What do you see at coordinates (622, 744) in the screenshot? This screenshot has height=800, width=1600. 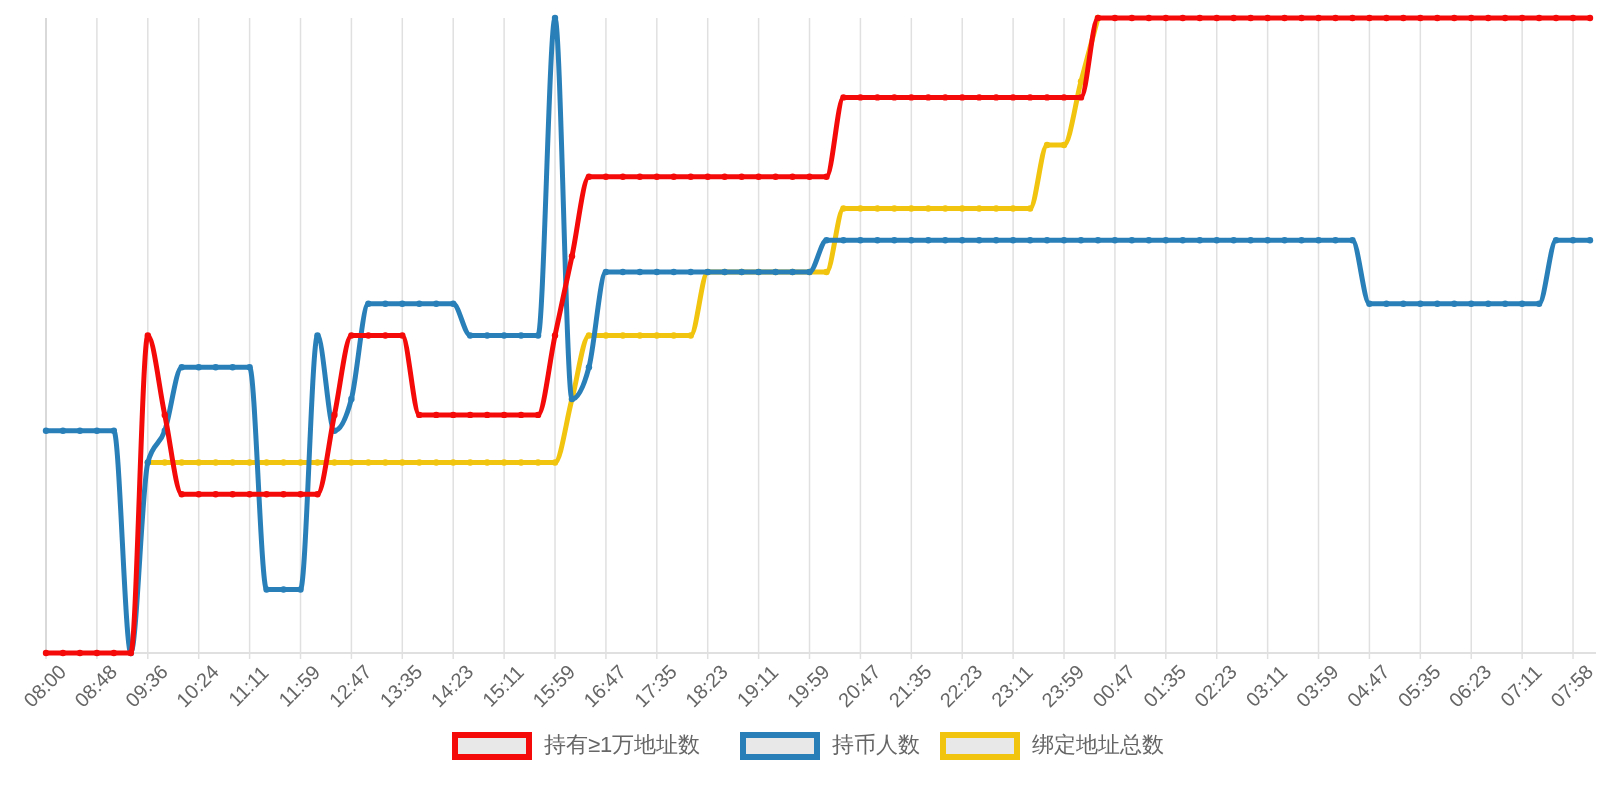 I see `legend-label: 持有≥1万地址数` at bounding box center [622, 744].